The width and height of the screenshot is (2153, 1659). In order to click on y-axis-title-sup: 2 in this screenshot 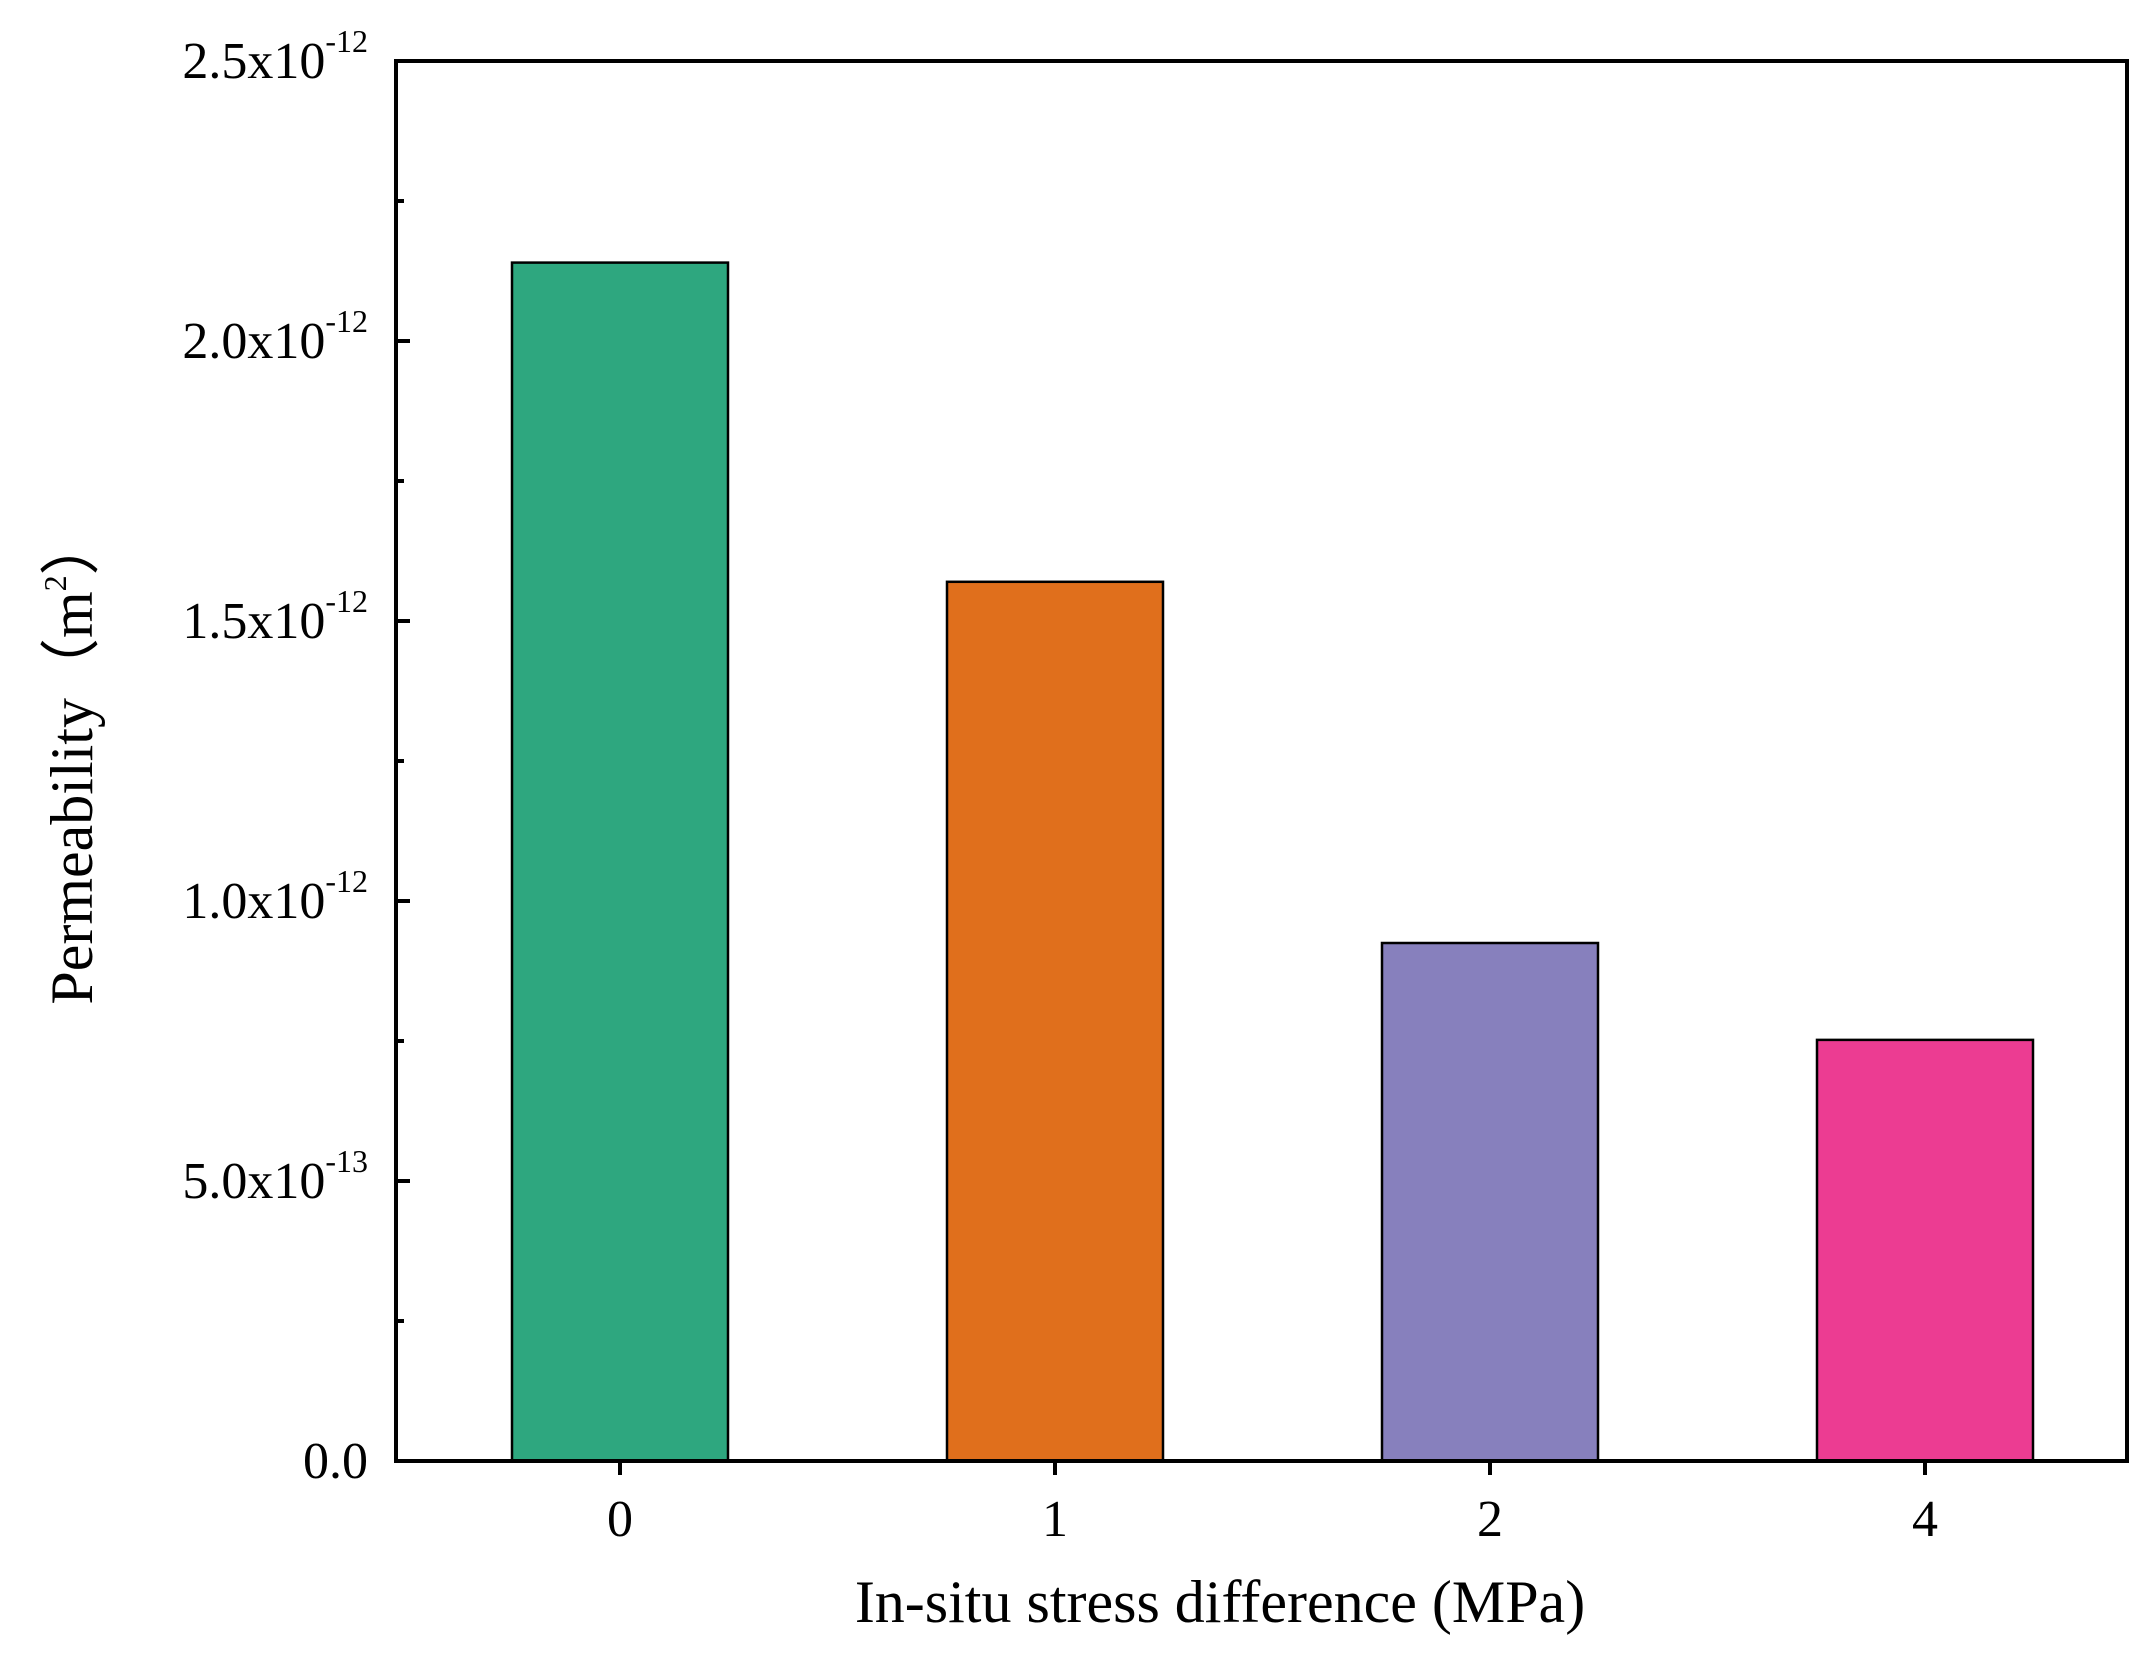, I will do `click(55, 583)`.